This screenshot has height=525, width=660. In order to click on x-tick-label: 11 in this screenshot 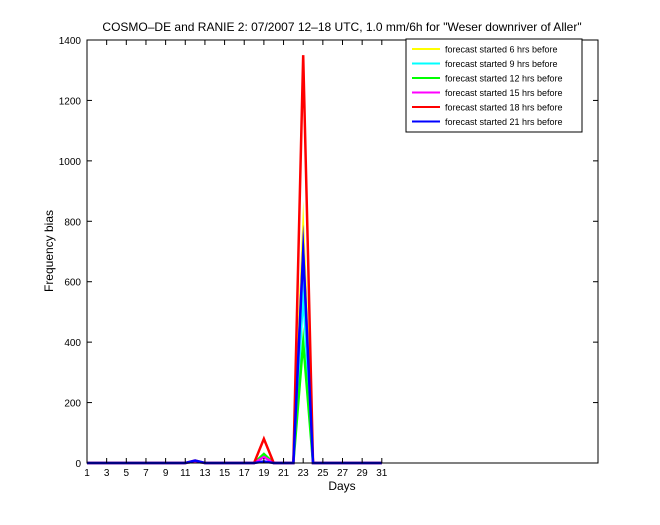, I will do `click(185, 473)`.